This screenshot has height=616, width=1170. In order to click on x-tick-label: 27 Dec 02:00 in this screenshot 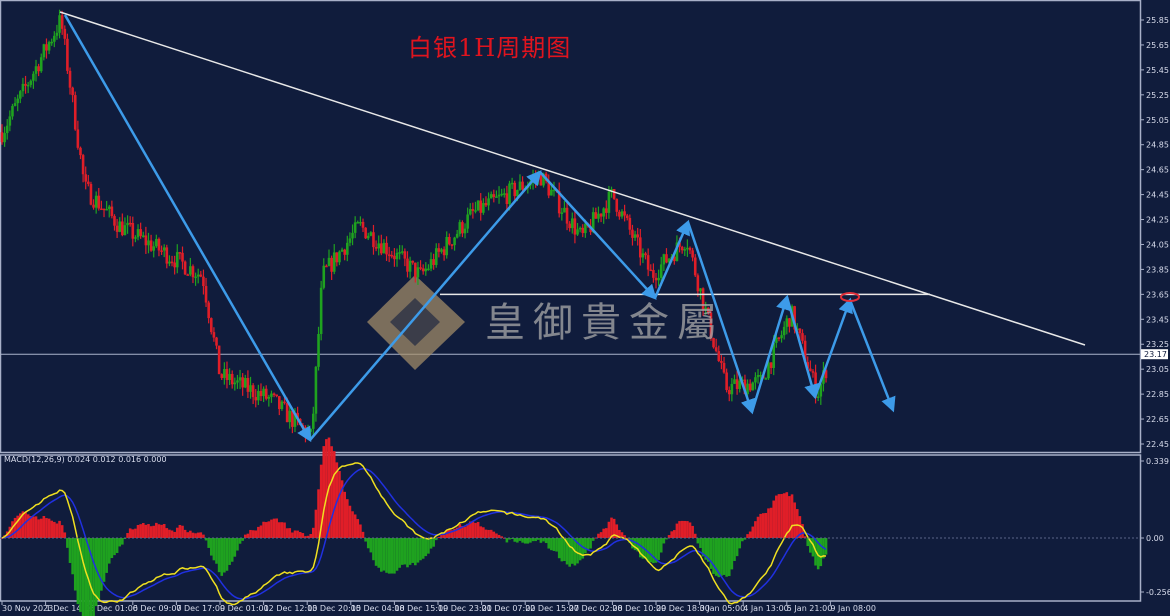, I will do `click(596, 608)`.